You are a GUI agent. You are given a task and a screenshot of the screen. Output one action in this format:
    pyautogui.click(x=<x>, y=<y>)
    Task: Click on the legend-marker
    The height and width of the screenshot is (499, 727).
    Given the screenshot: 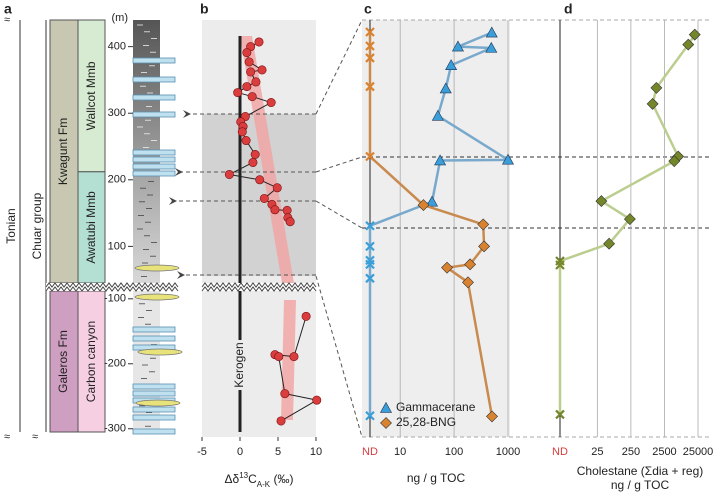 What is the action you would take?
    pyautogui.click(x=386, y=407)
    